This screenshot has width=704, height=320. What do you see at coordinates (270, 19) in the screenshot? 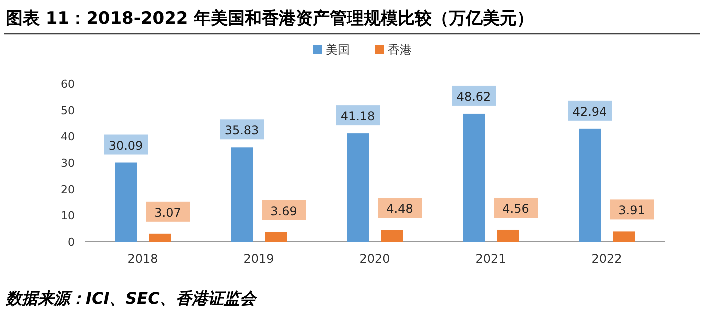
I see `chart-title: 图表 11：2018-2022 年美国和香港资产管理规模比较（万亿美元）` at bounding box center [270, 19].